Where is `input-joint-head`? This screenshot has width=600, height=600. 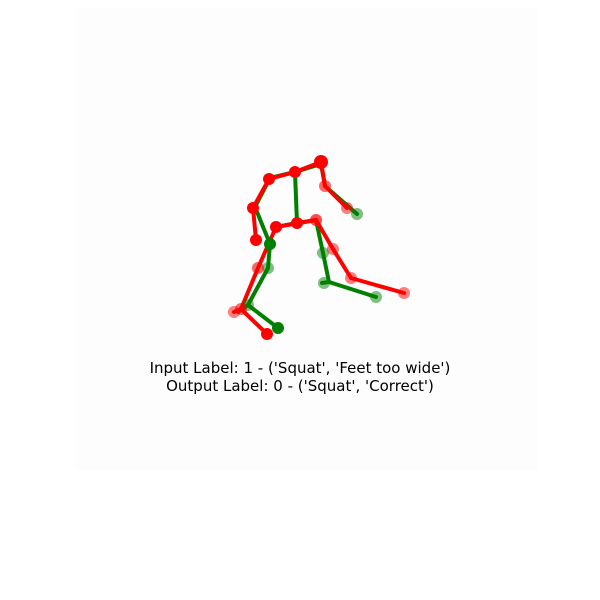 input-joint-head is located at coordinates (321, 162).